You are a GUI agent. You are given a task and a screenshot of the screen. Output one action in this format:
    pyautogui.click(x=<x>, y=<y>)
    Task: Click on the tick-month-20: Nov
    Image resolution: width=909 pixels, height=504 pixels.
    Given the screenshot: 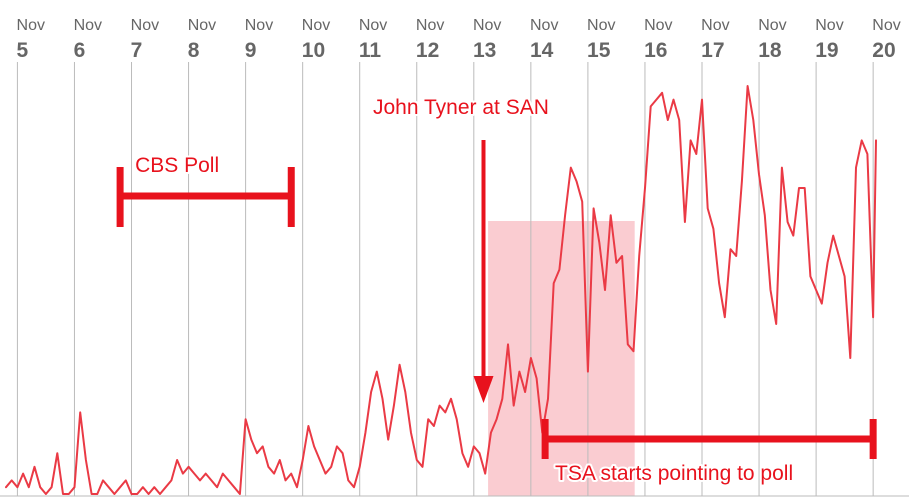 What is the action you would take?
    pyautogui.click(x=886, y=25)
    